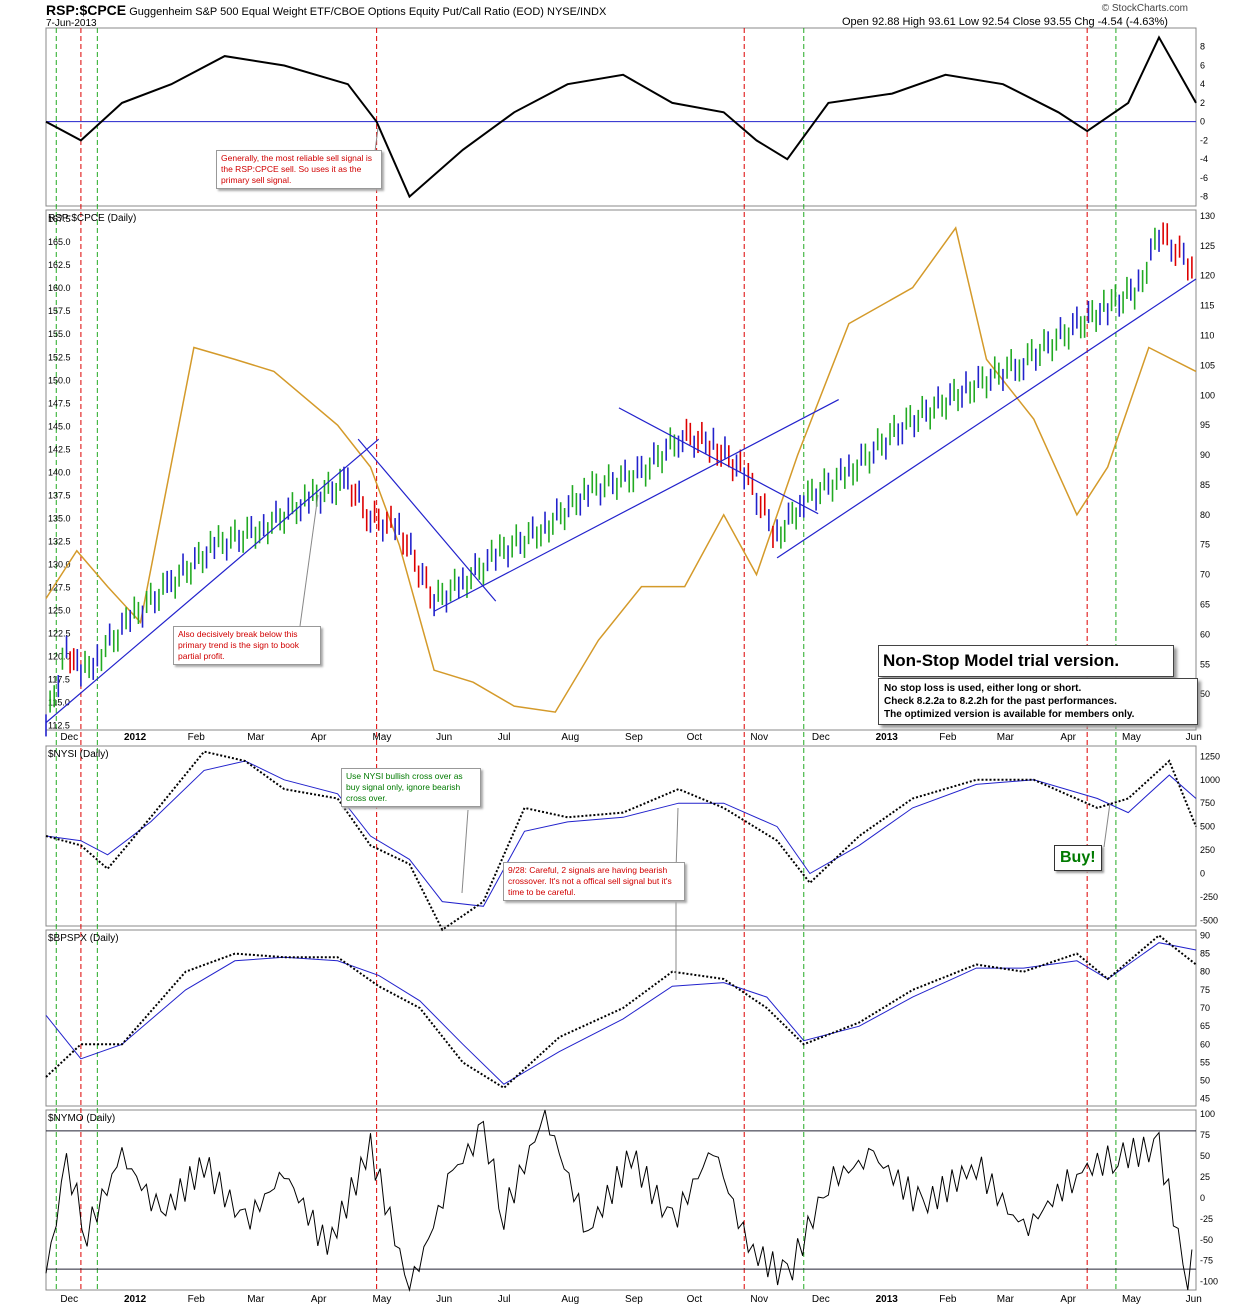  I want to click on left-axis-tick-label: 150.0, so click(59, 380).